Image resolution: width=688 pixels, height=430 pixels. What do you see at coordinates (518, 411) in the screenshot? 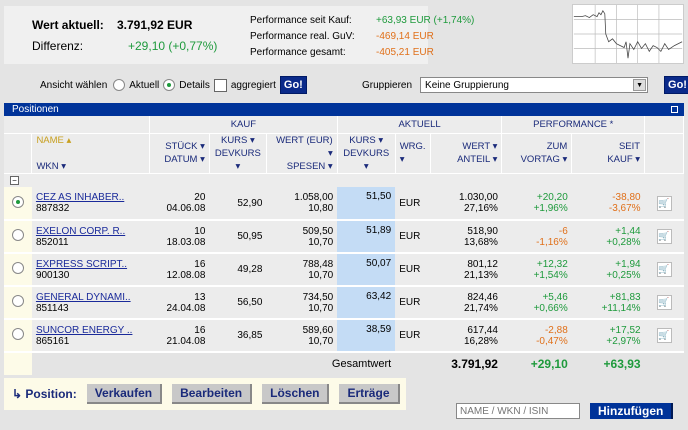
I see `search-input` at bounding box center [518, 411].